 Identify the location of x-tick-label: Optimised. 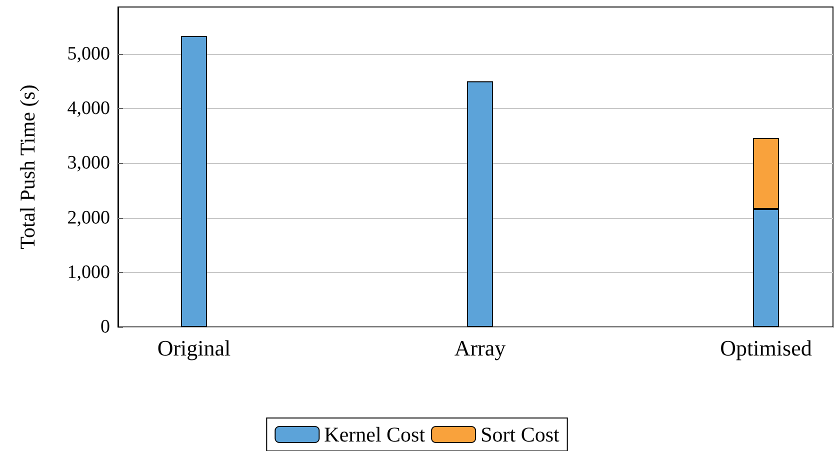
(766, 348).